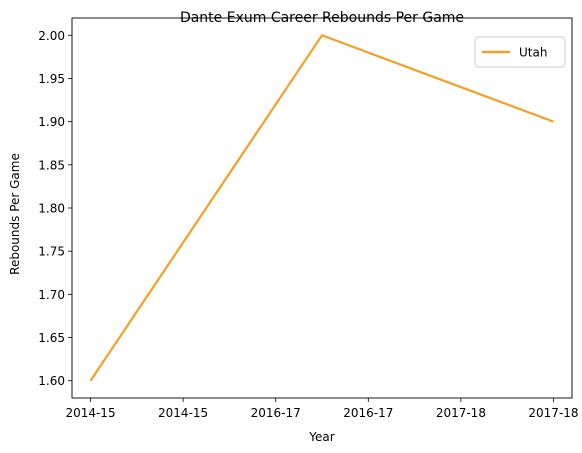 This screenshot has width=582, height=453. I want to click on legend-label-utah: Utah, so click(533, 53).